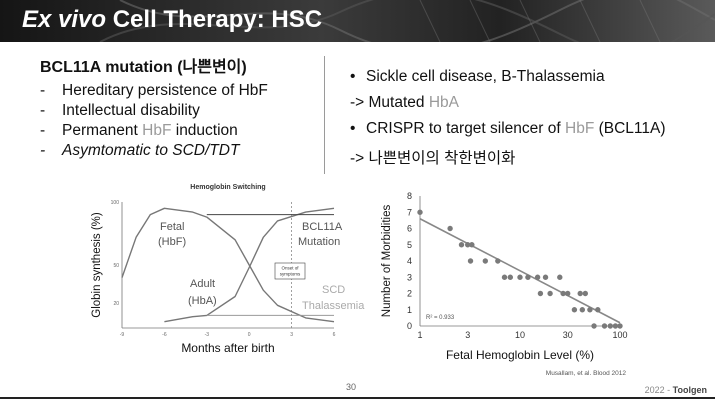  Describe the element at coordinates (131, 110) in the screenshot. I see `item-text: Intellectual disability` at that location.